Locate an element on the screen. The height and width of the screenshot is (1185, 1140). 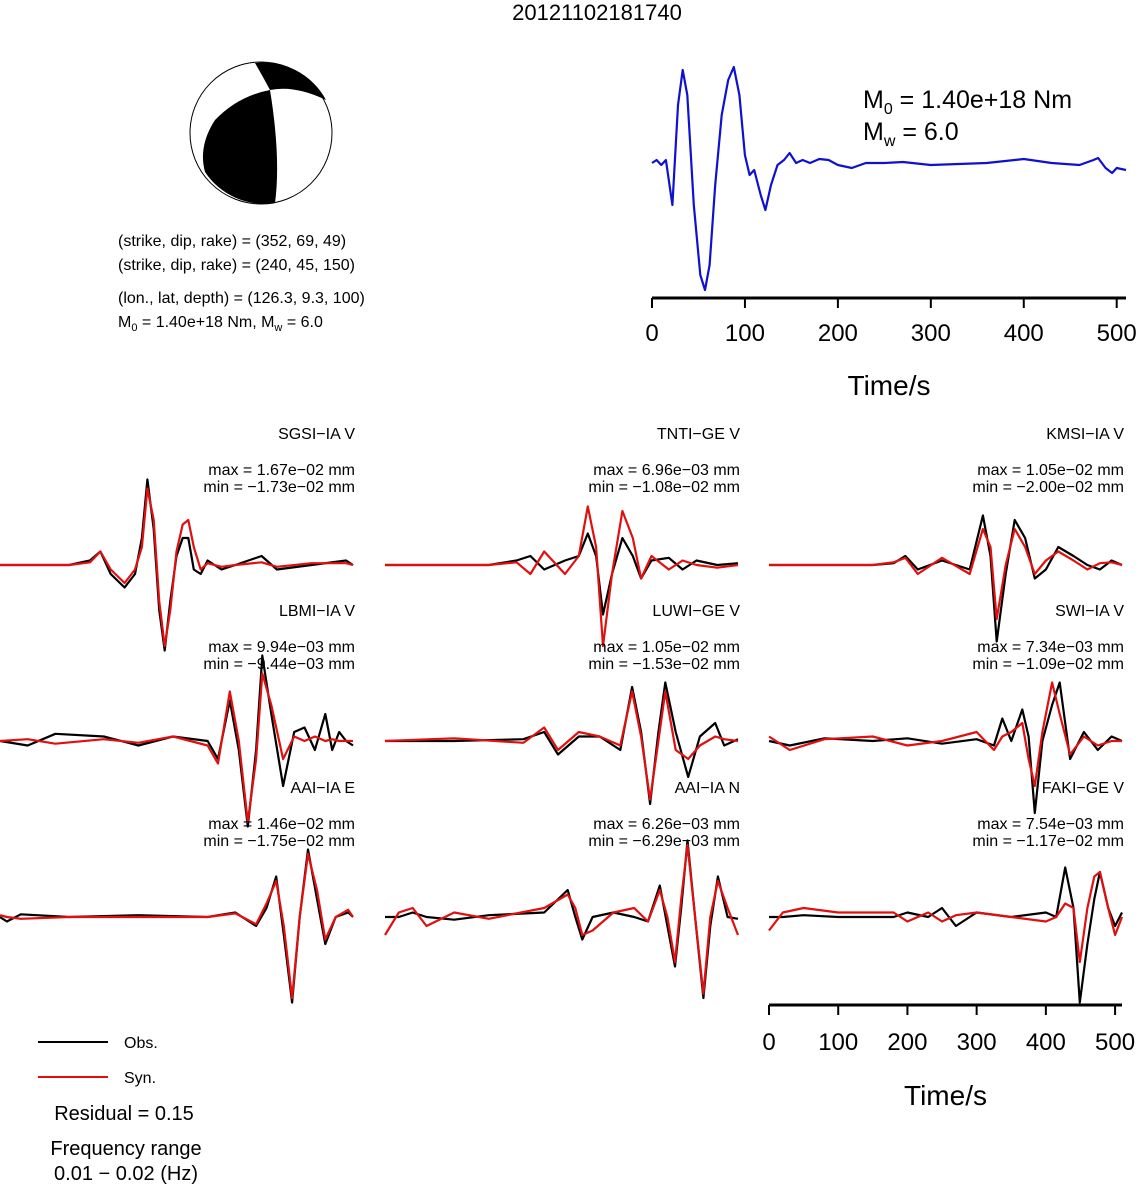
amplitude-label: min = −9.44e−03 mm is located at coordinates (279, 664).